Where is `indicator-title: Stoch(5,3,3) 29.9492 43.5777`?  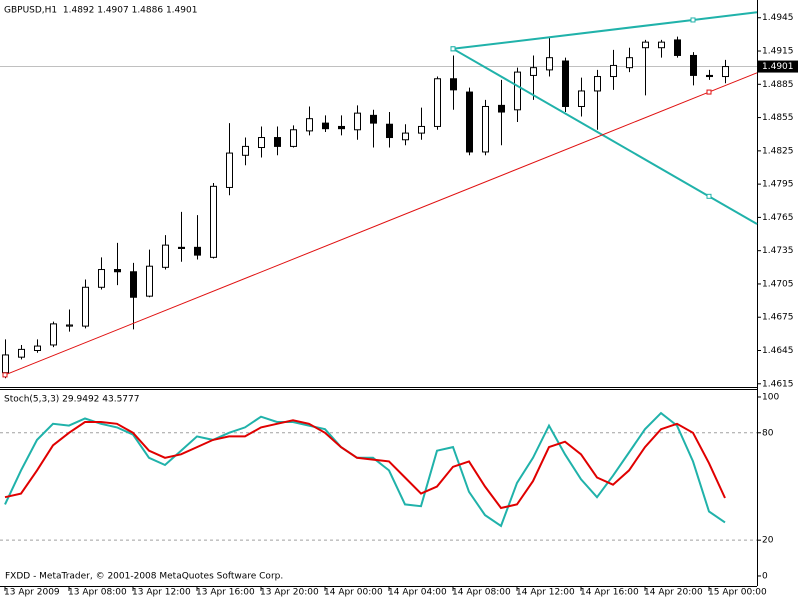
indicator-title: Stoch(5,3,3) 29.9492 43.5777 is located at coordinates (71, 400).